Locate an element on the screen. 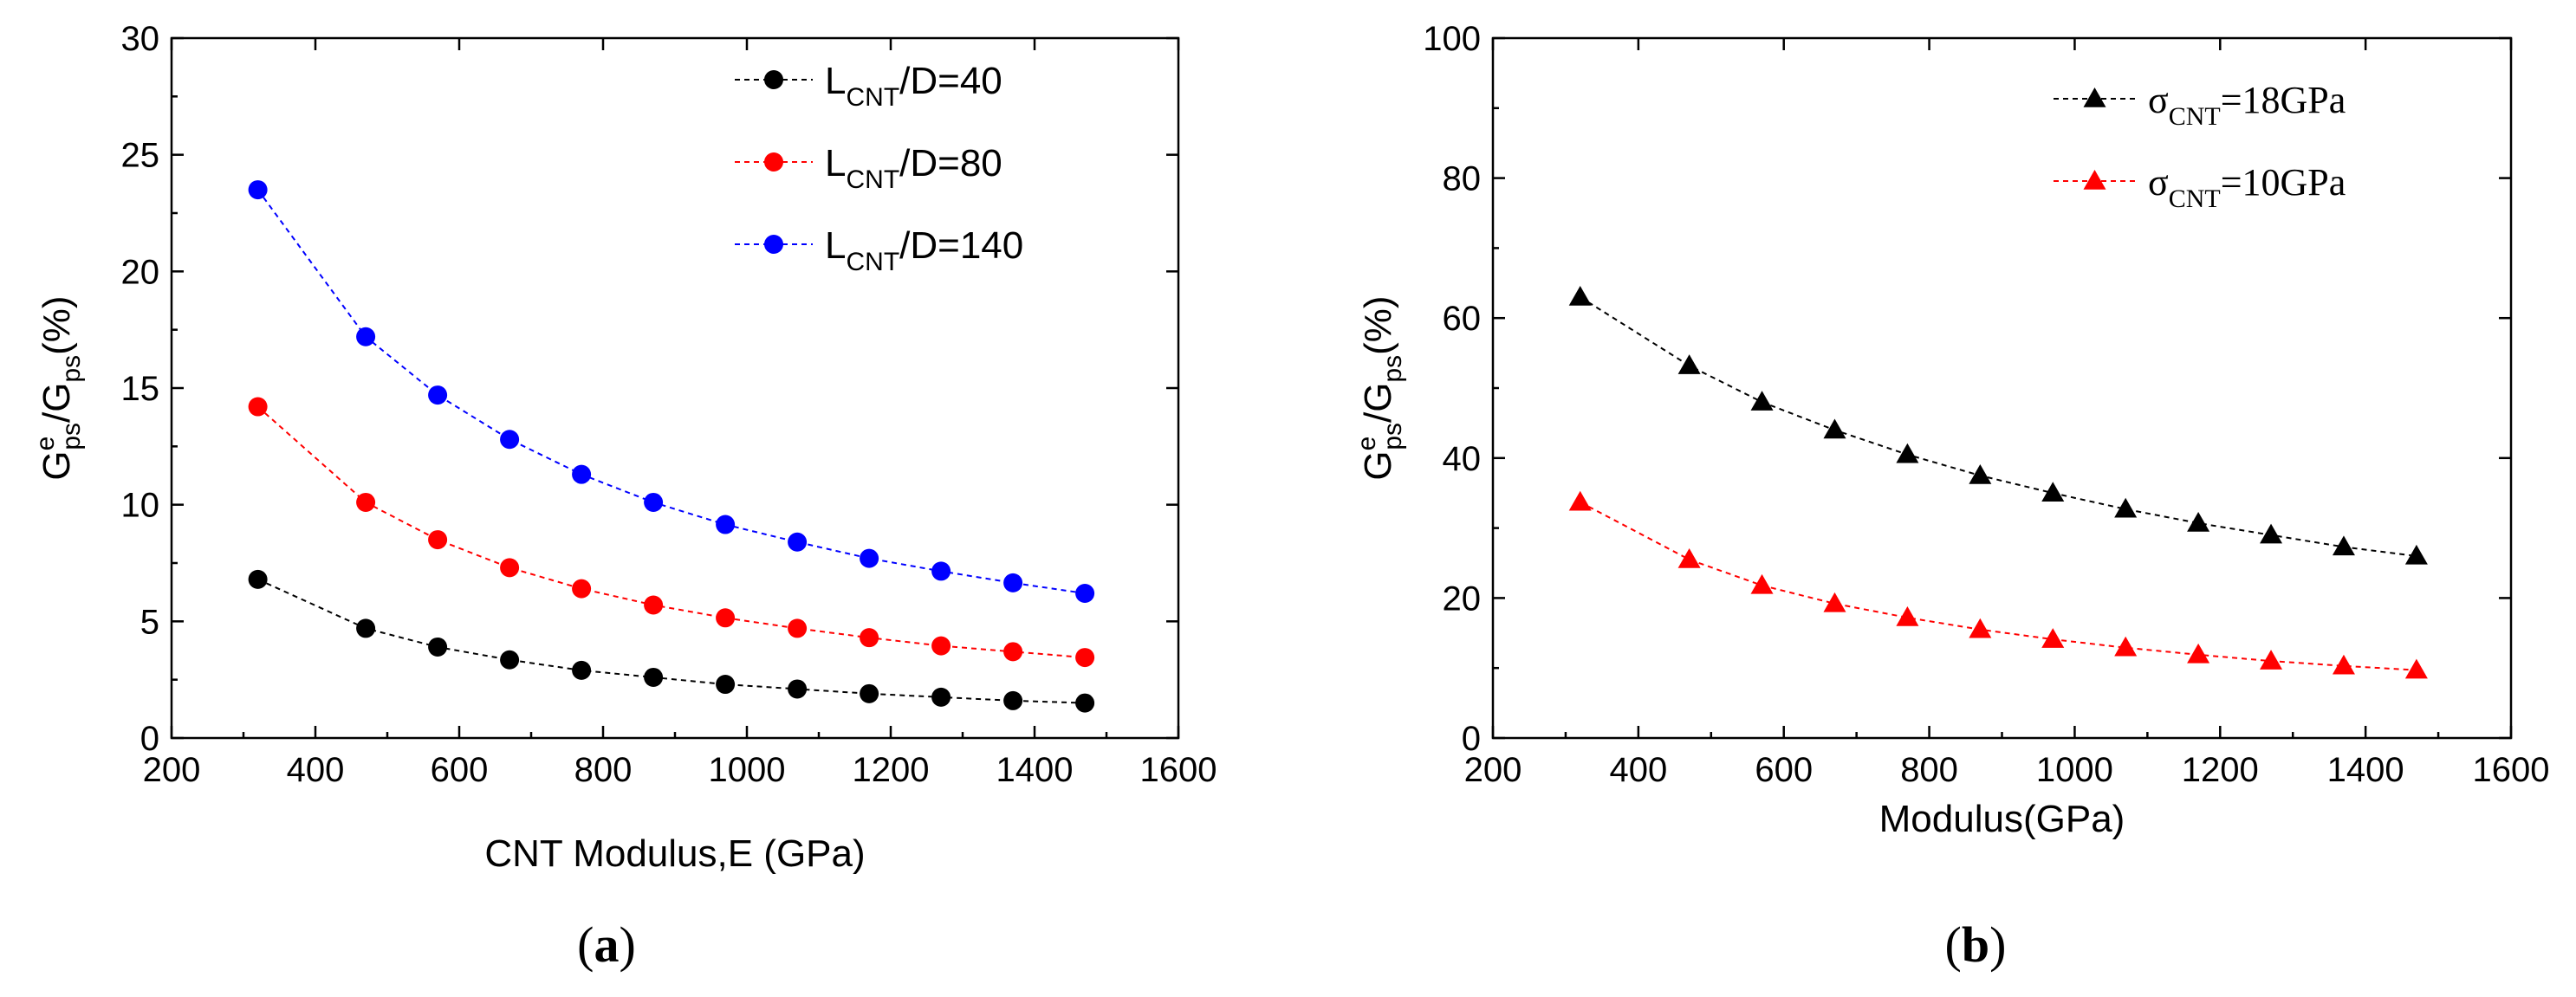  y-tick-label: 25 is located at coordinates (141, 156).